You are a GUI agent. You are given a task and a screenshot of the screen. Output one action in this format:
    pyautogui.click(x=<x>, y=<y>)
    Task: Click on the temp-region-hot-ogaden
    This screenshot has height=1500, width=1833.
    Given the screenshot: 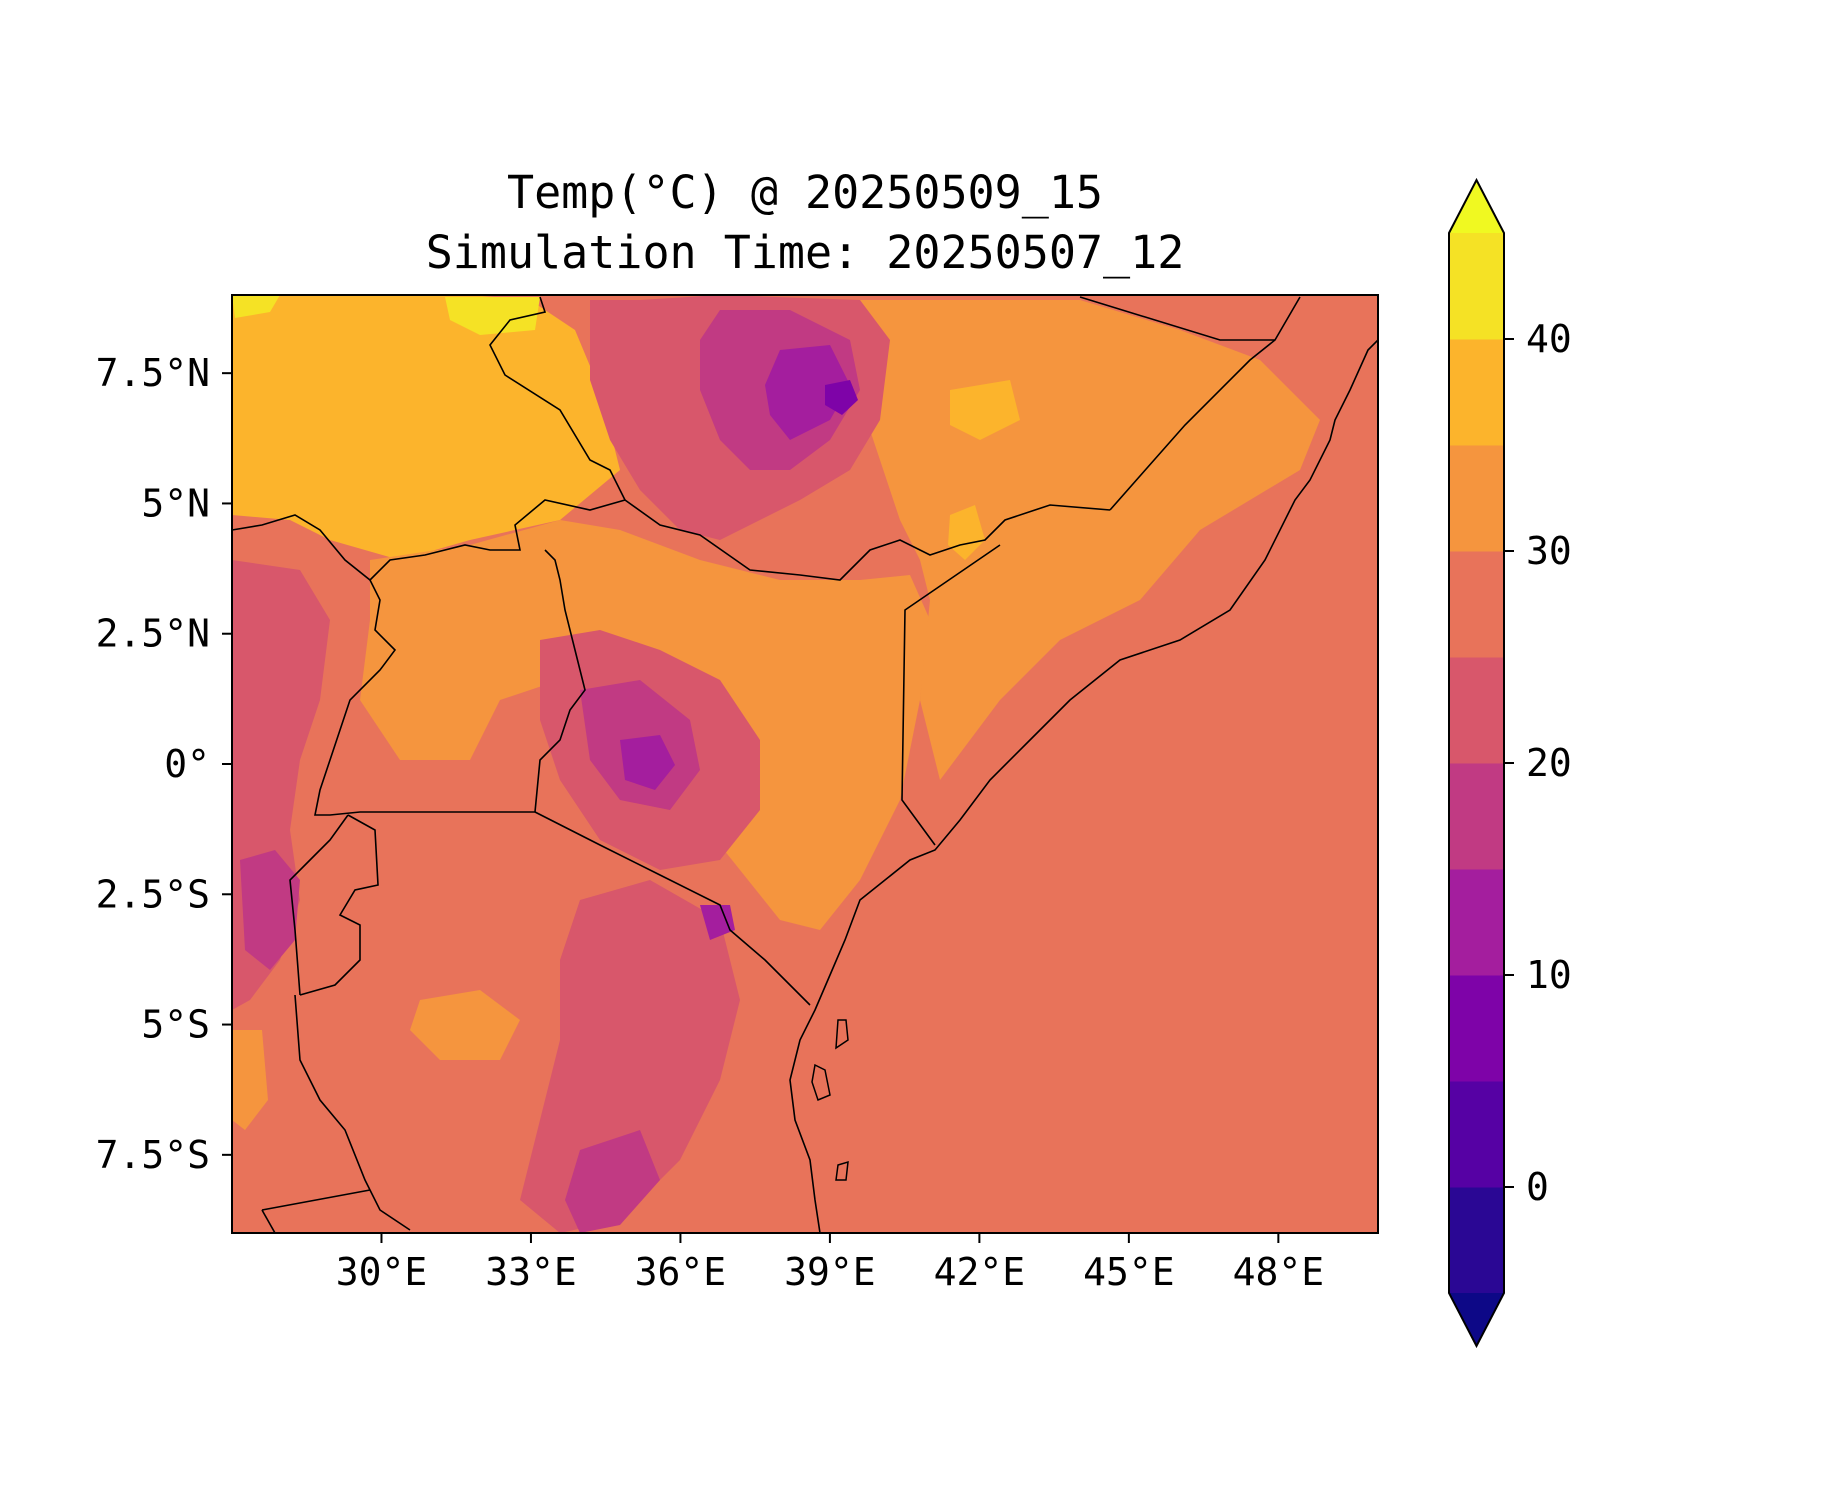 What is the action you would take?
    pyautogui.click(x=985, y=410)
    